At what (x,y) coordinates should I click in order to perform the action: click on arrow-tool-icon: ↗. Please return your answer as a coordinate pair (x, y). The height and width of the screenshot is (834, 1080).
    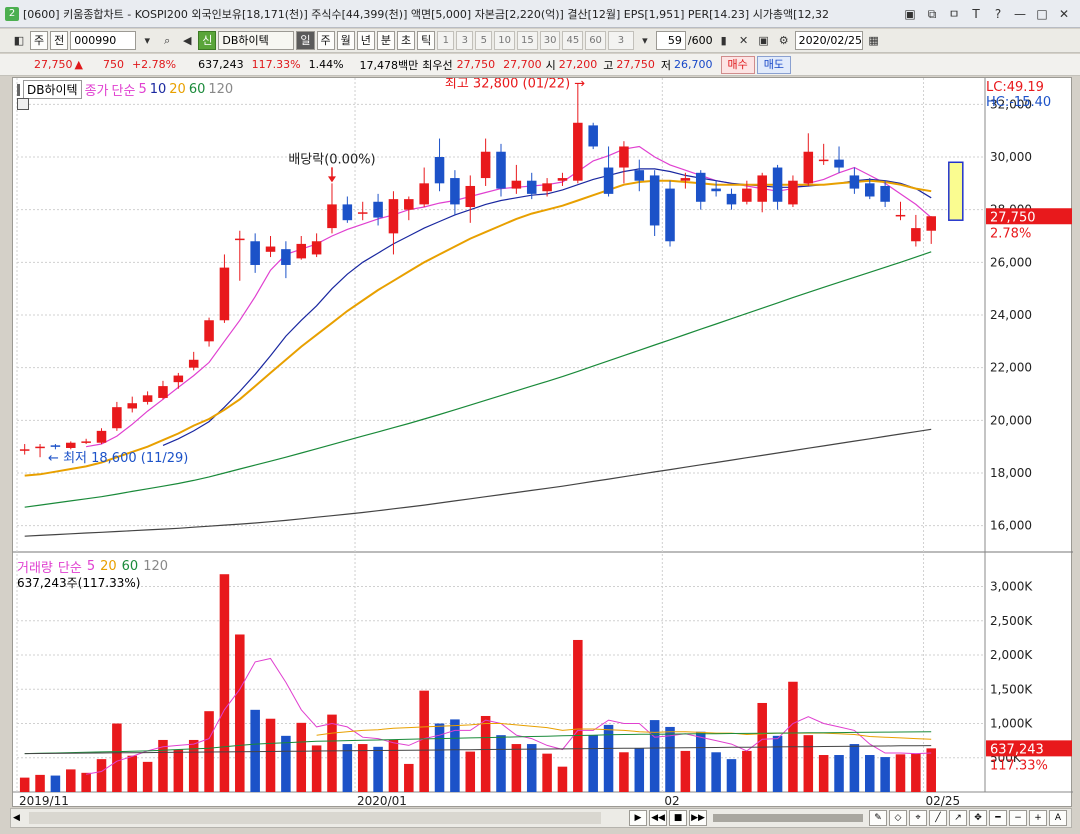
    Looking at the image, I should click on (958, 818).